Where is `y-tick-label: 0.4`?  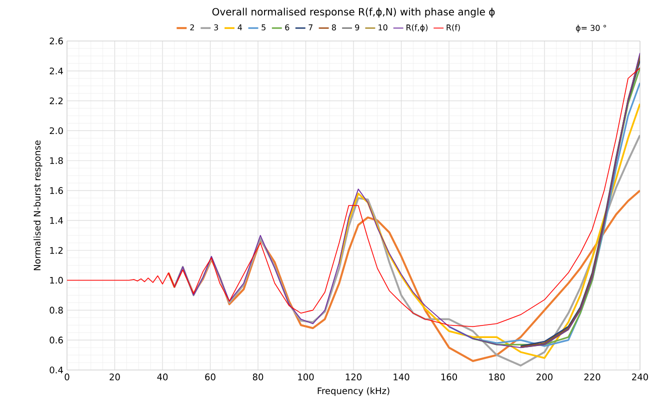 y-tick-label: 0.4 is located at coordinates (56, 370).